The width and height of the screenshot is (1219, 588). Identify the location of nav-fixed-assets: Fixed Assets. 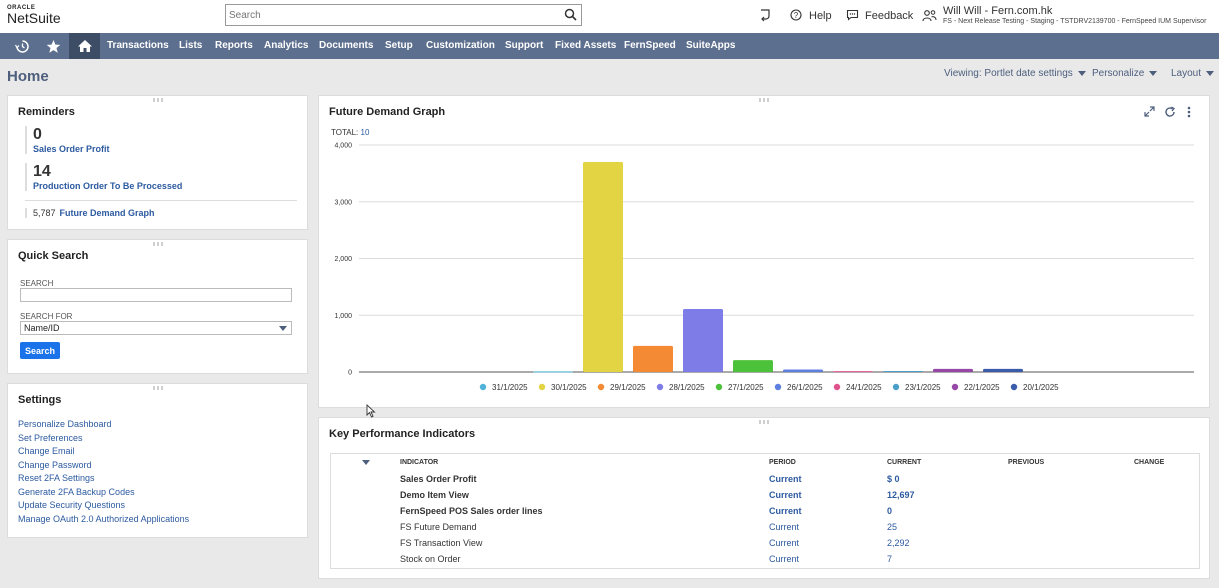
(586, 45).